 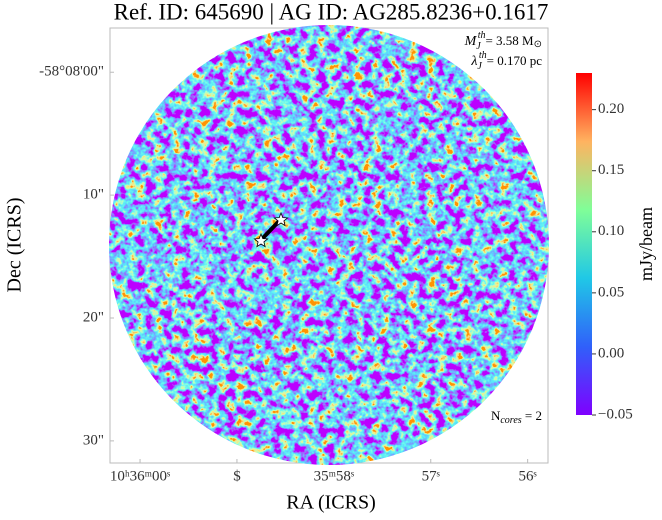 What do you see at coordinates (532, 415) in the screenshot?
I see `text: = 2` at bounding box center [532, 415].